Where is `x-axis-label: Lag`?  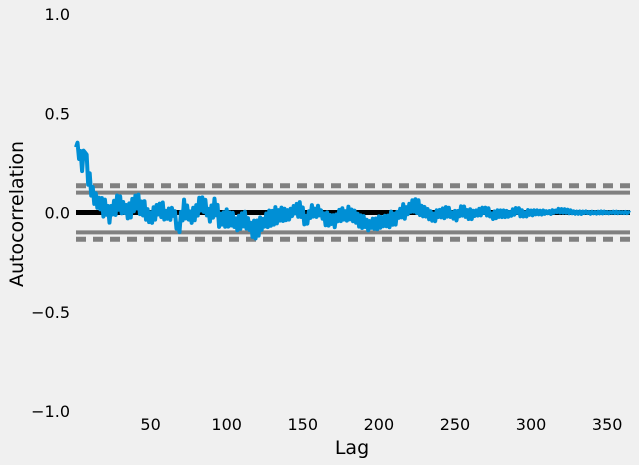 x-axis-label: Lag is located at coordinates (352, 448).